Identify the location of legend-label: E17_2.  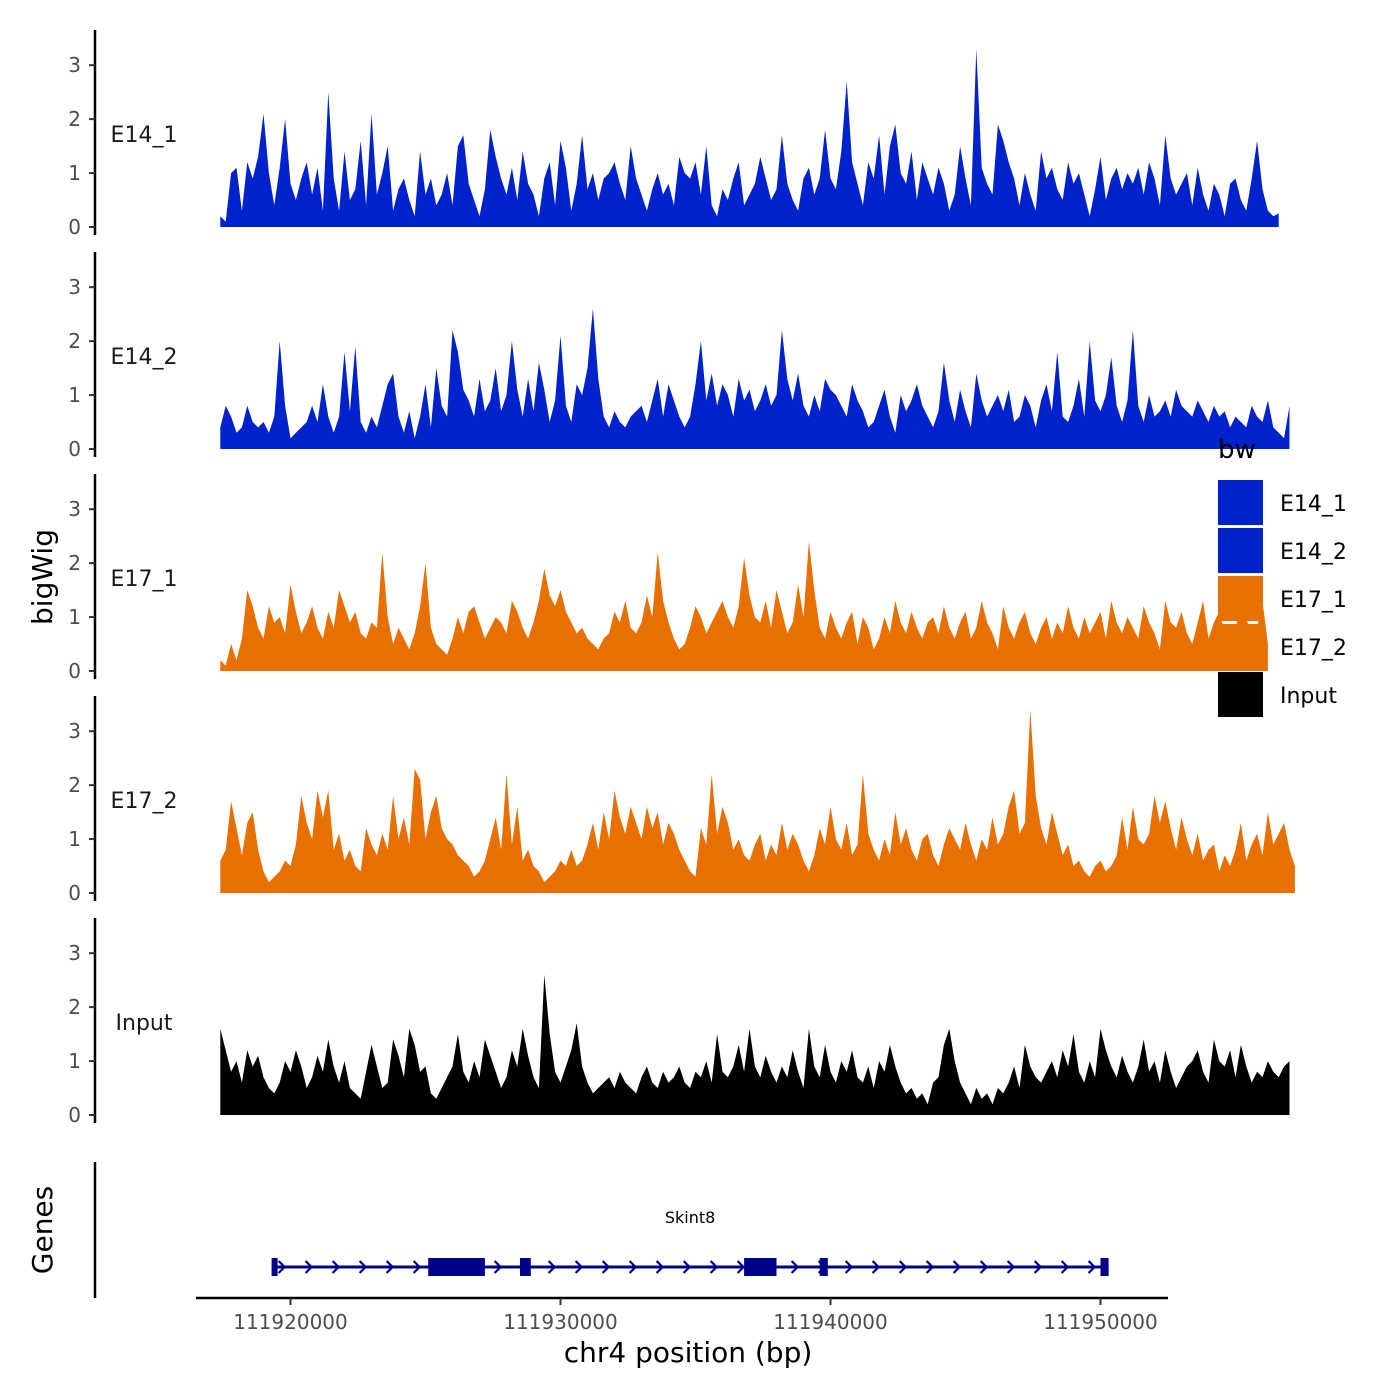
(1313, 648).